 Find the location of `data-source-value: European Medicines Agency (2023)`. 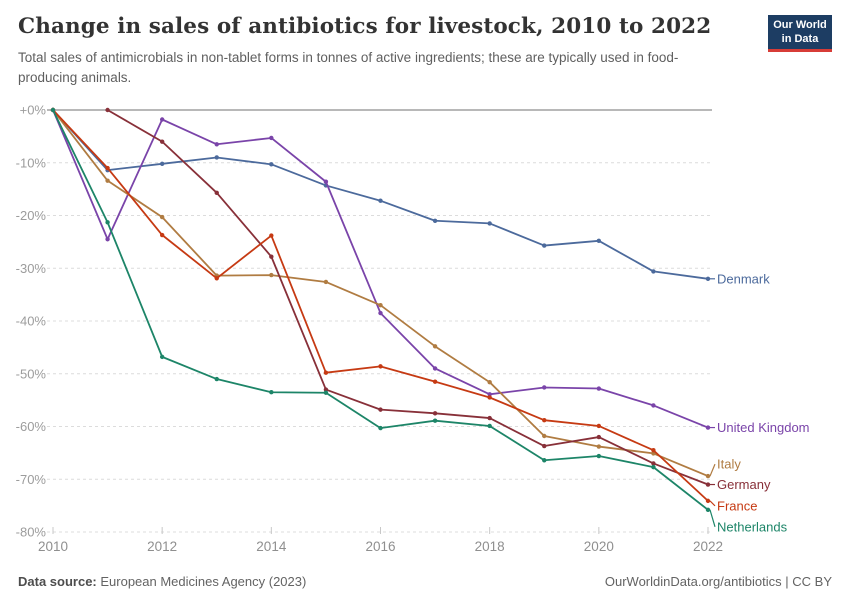

data-source-value: European Medicines Agency (2023) is located at coordinates (201, 581).